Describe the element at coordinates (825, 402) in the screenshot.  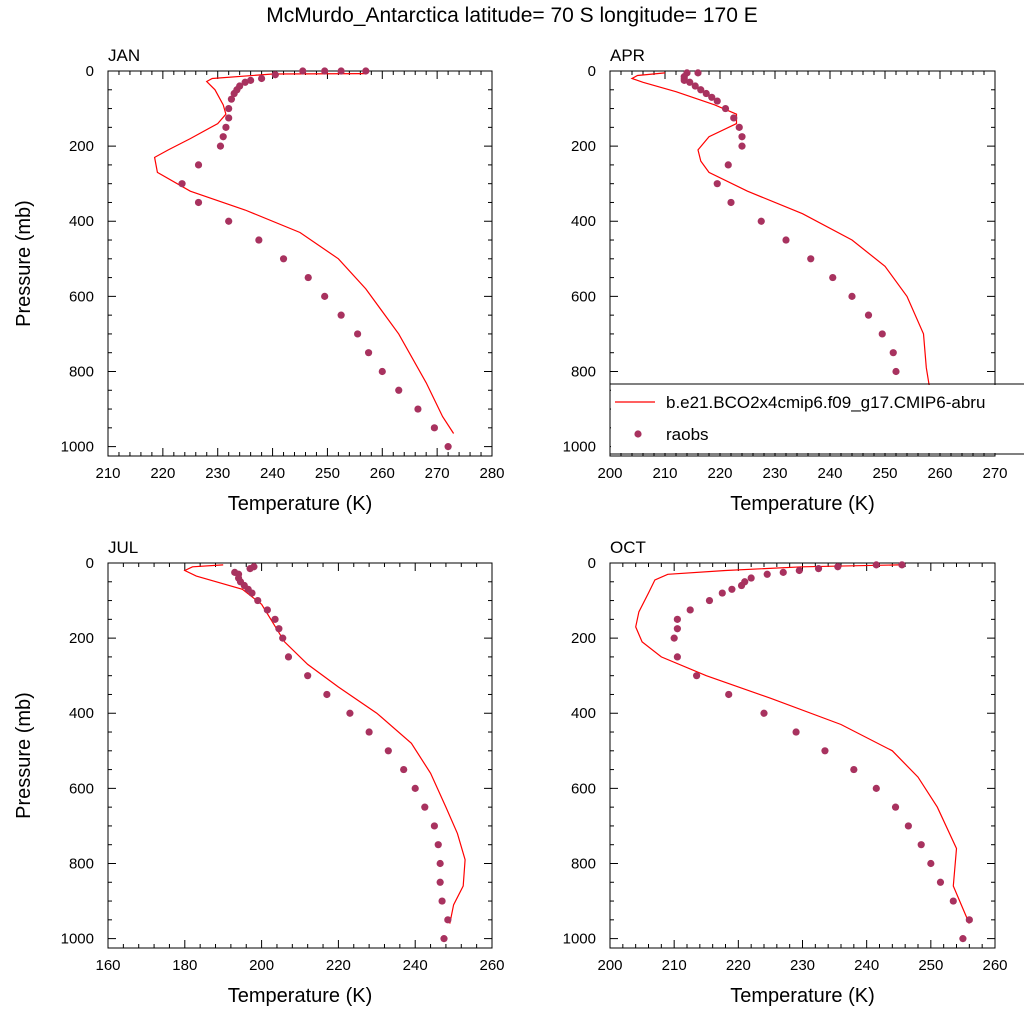
I see `legend-model-label: b.e21.BCO2x4cmip6.f09_g17.CMIP6-abru` at that location.